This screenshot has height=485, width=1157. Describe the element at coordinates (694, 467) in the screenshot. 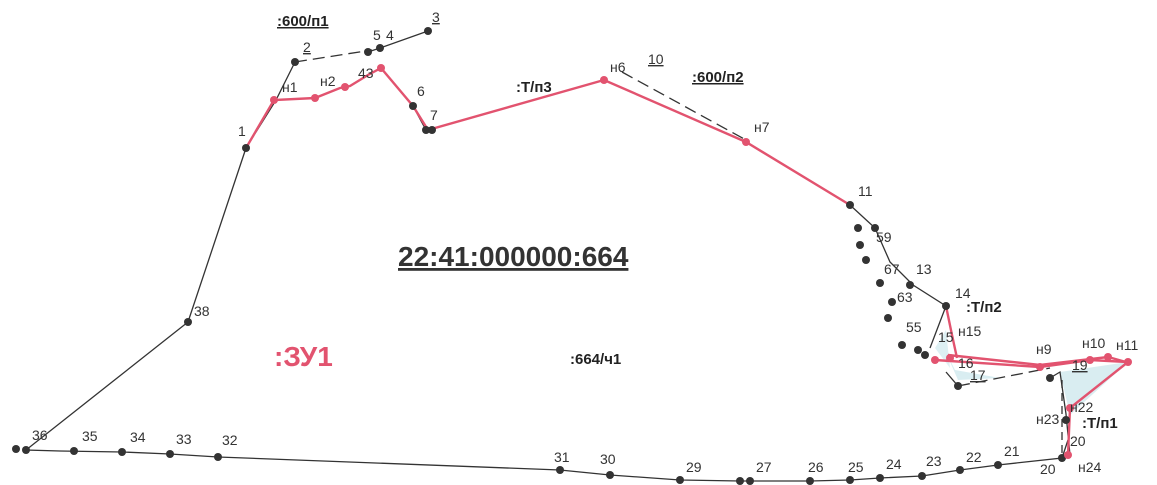

I see `label-point-29: 29` at that location.